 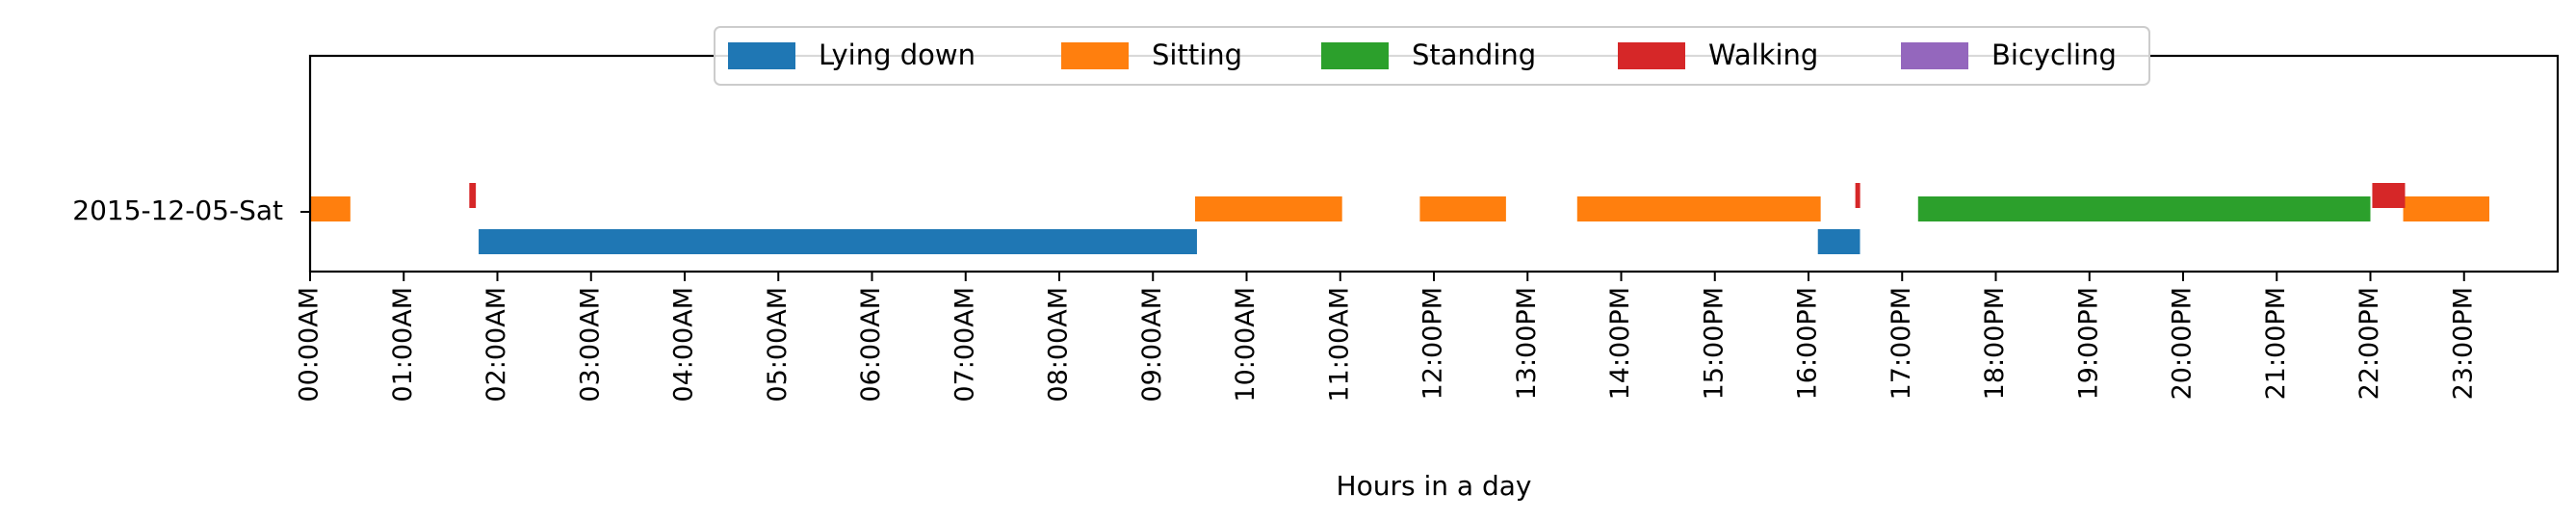 What do you see at coordinates (871, 345) in the screenshot?
I see `x-tick-label: 06:00AM` at bounding box center [871, 345].